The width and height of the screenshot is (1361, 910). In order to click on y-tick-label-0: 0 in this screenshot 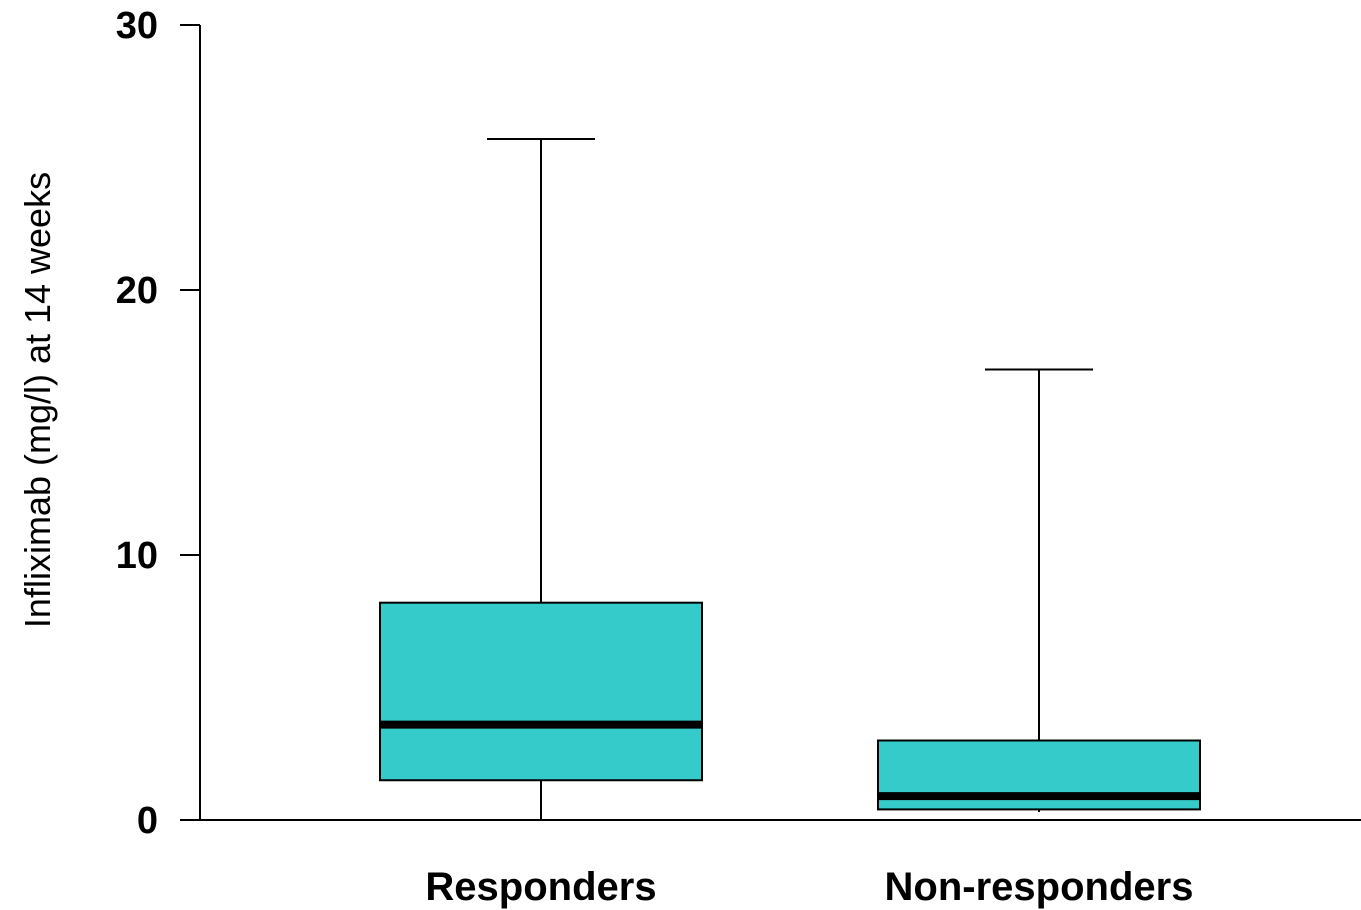, I will do `click(147, 821)`.